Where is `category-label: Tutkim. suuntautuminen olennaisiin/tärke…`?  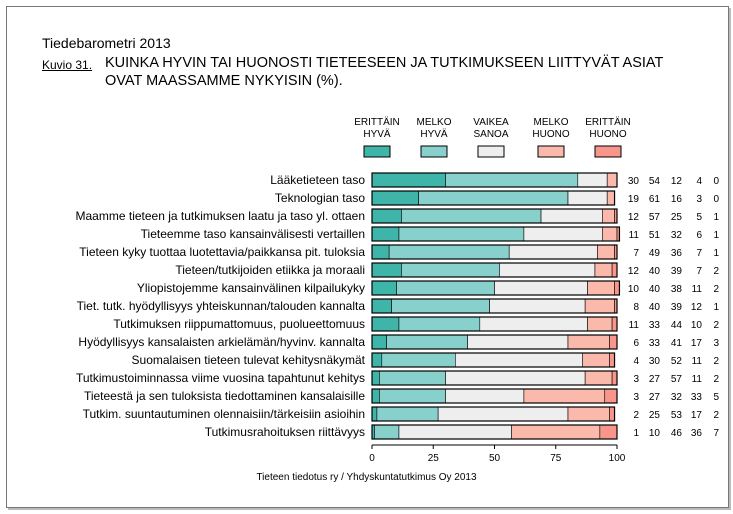 category-label: Tutkim. suuntautuminen olennaisiin/tärke… is located at coordinates (224, 414).